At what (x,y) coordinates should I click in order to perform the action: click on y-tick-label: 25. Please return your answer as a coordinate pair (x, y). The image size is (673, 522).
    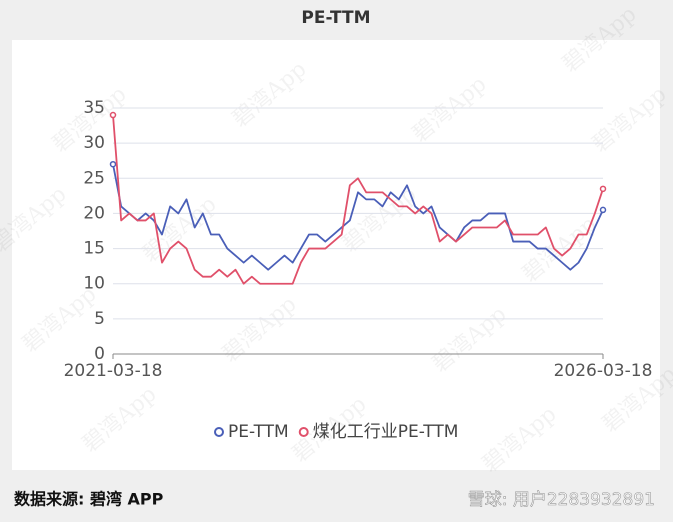
    Looking at the image, I should click on (94, 178).